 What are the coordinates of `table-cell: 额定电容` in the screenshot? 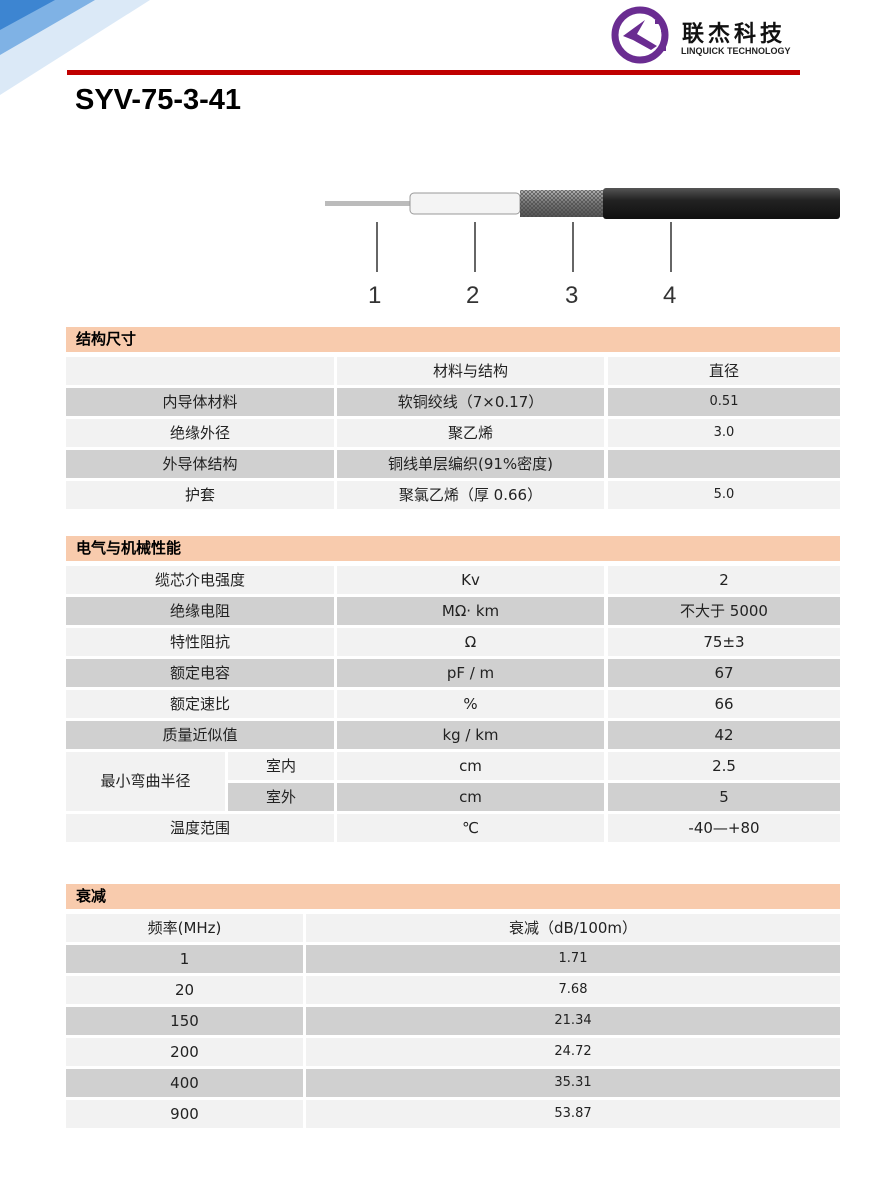 It's located at (200, 673).